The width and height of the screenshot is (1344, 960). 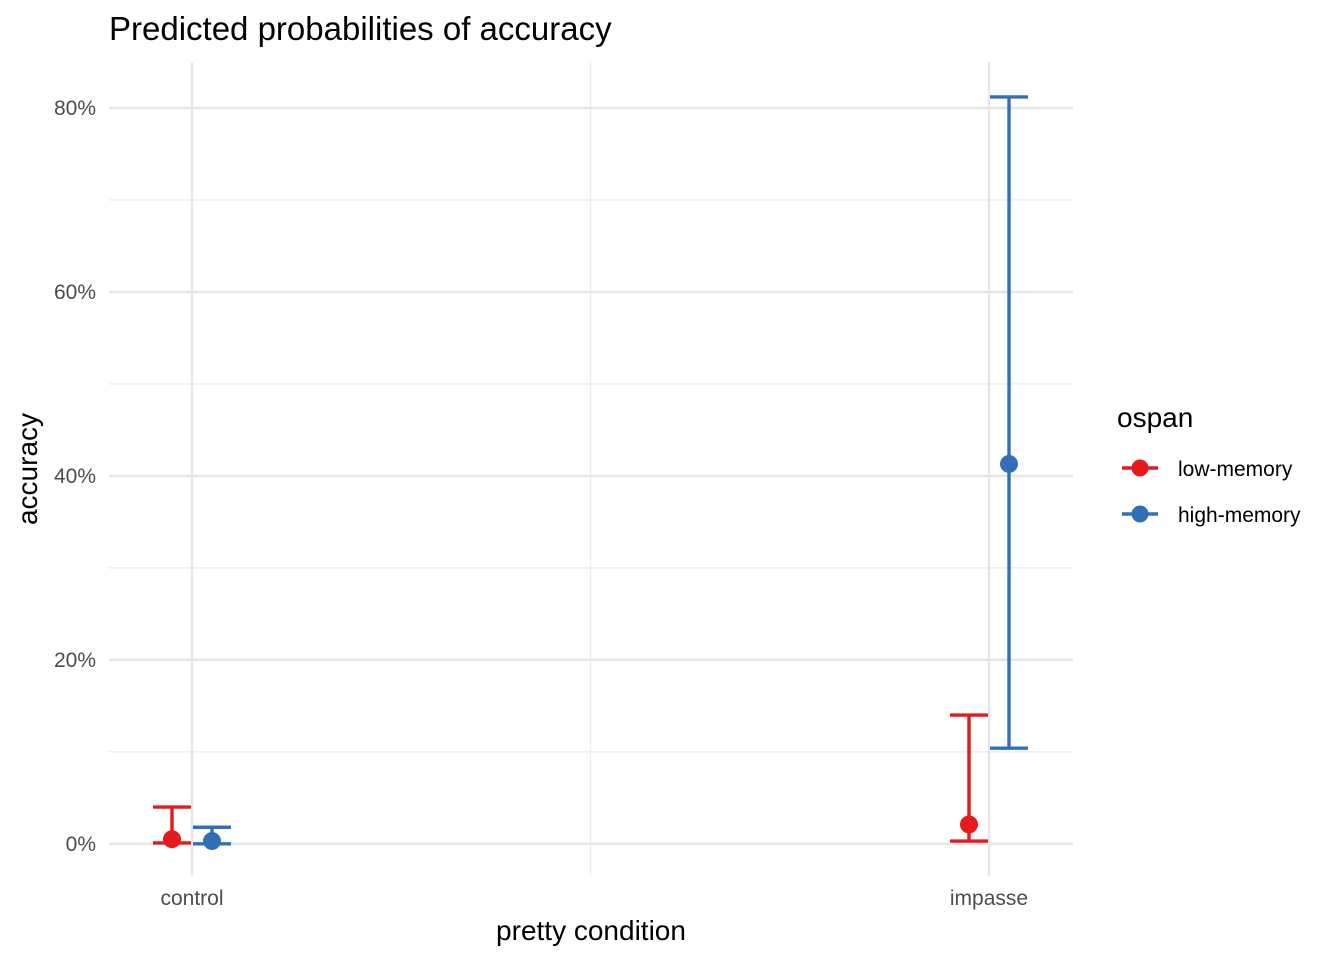 I want to click on series-low-memory, so click(x=570, y=781).